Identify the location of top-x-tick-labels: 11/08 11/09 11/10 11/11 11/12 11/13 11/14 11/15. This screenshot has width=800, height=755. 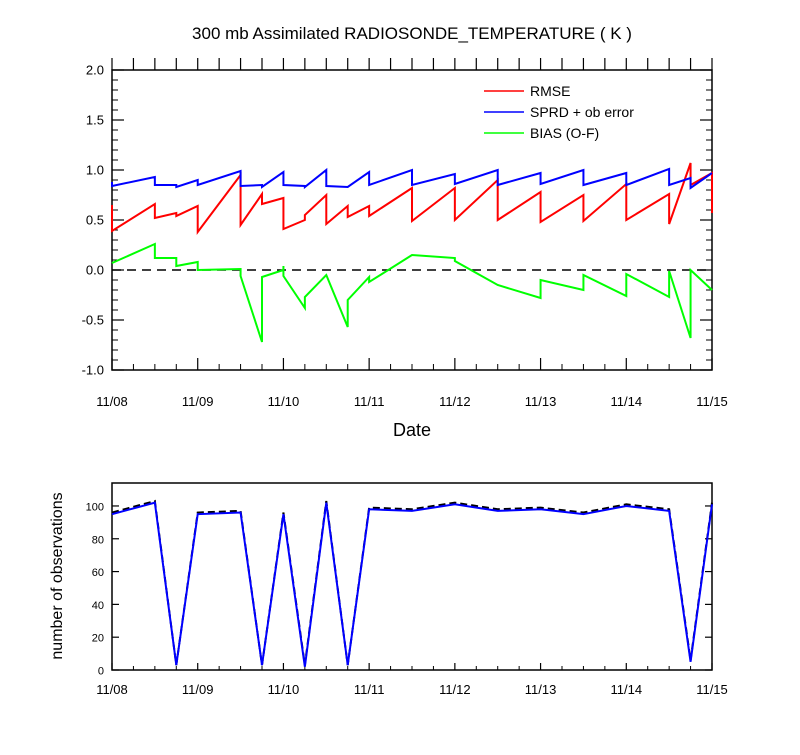
(412, 401).